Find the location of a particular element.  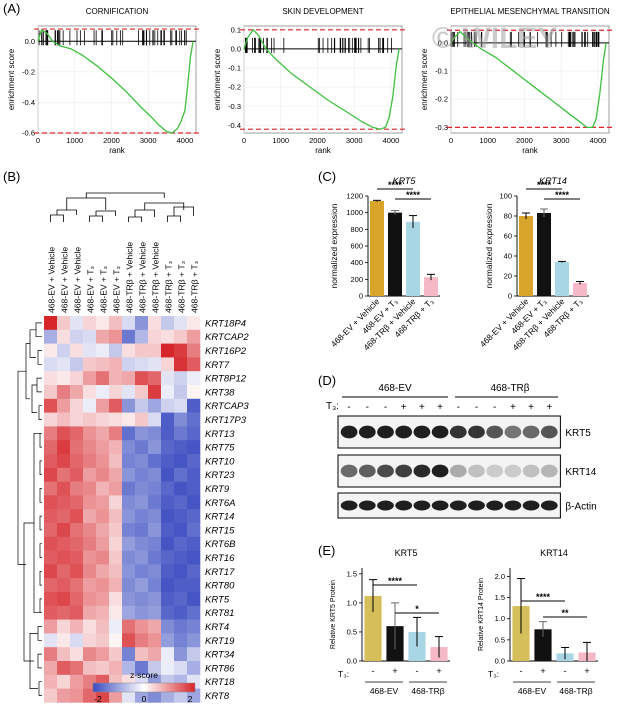

heatmap-row-label: KRT34 is located at coordinates (219, 655).